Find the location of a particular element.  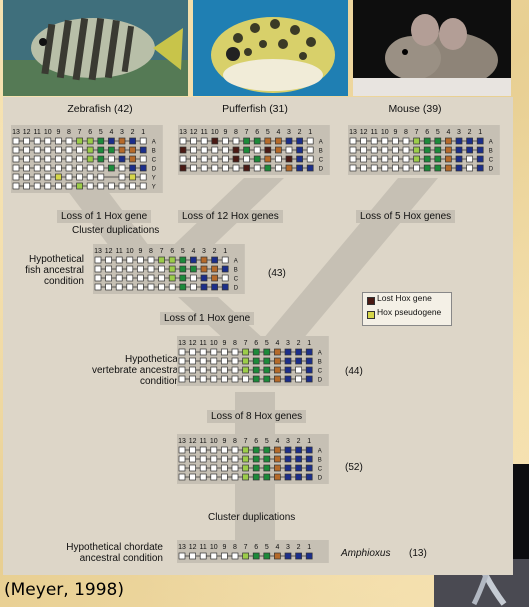

zebrafish-photo is located at coordinates (95, 48).